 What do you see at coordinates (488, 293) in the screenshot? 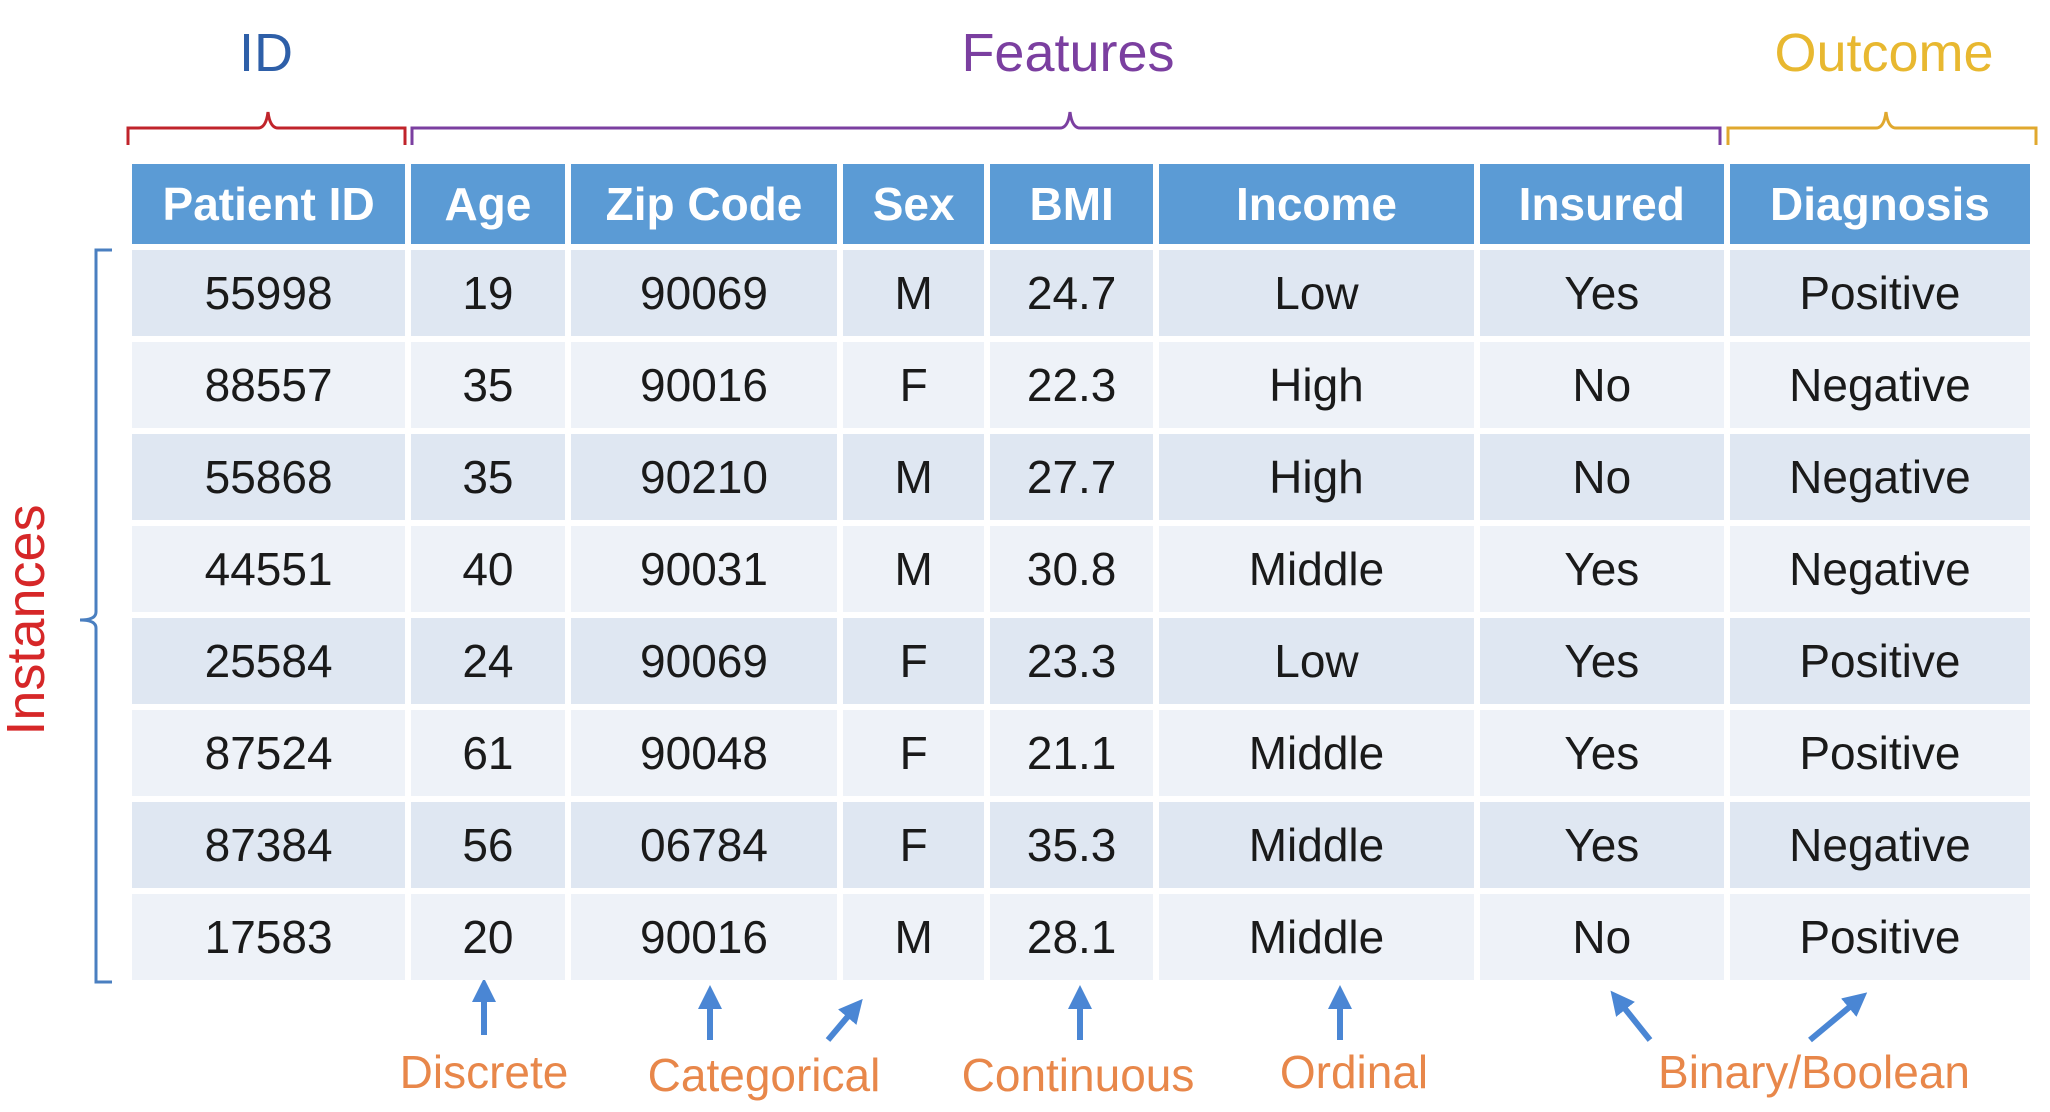
I see `cell-age: 19` at bounding box center [488, 293].